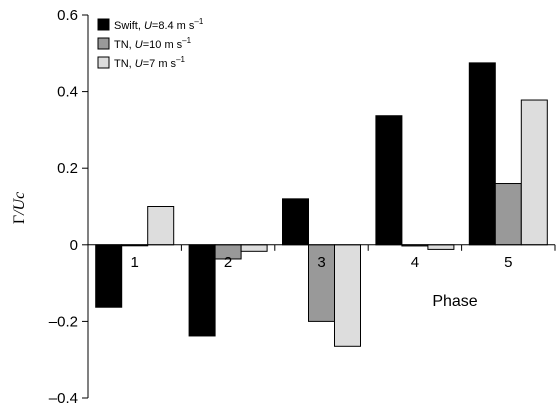 Image resolution: width=558 pixels, height=406 pixels. I want to click on y-tick-label: 0.6, so click(67, 15).